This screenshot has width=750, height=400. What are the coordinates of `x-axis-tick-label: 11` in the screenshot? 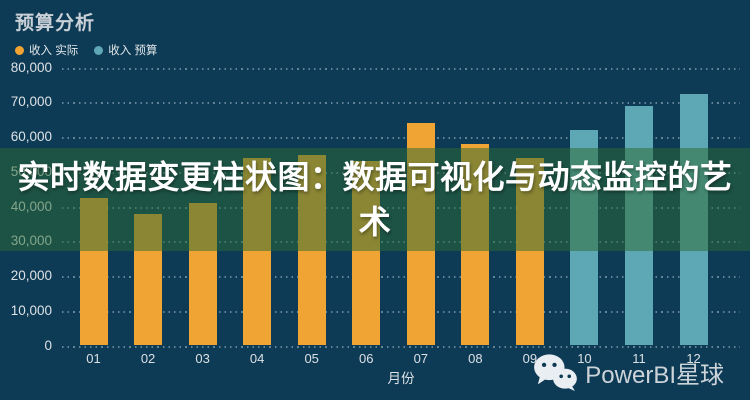 It's located at (639, 358).